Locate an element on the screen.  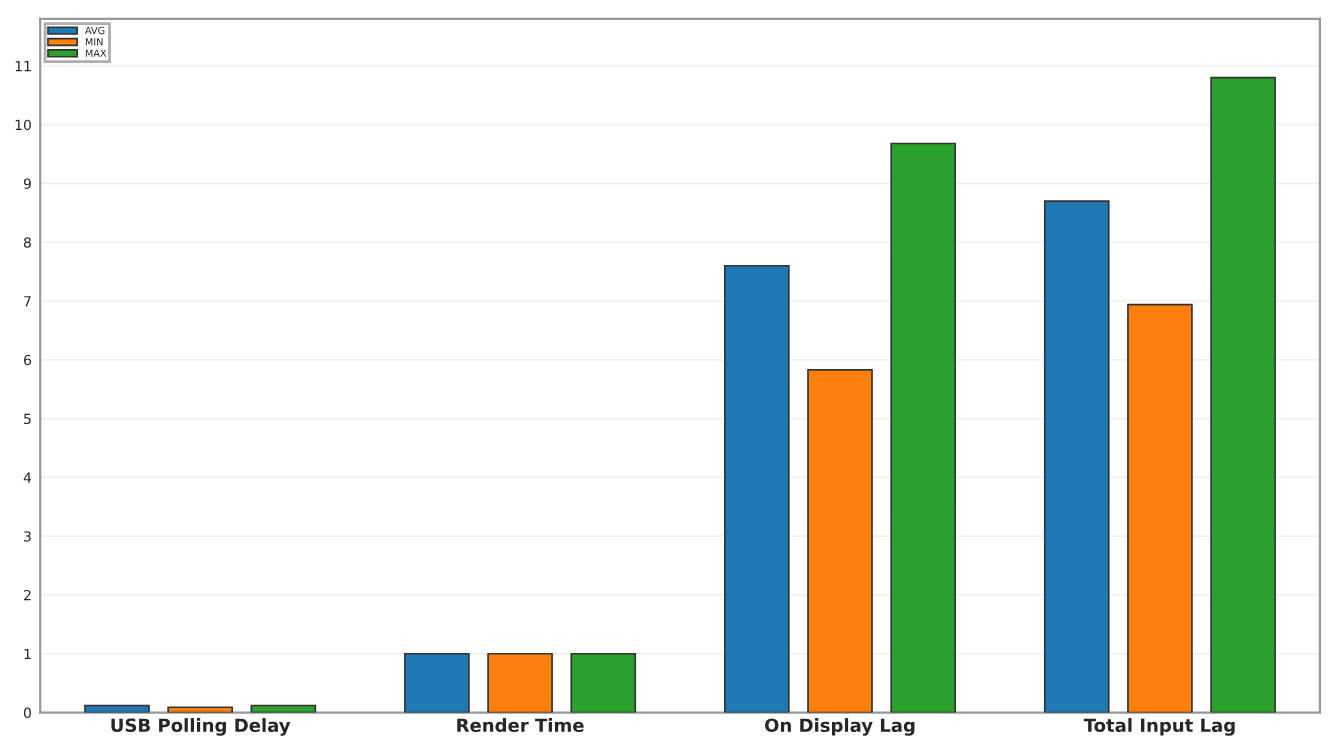
x-tick-label: On Display Lag is located at coordinates (840, 727).